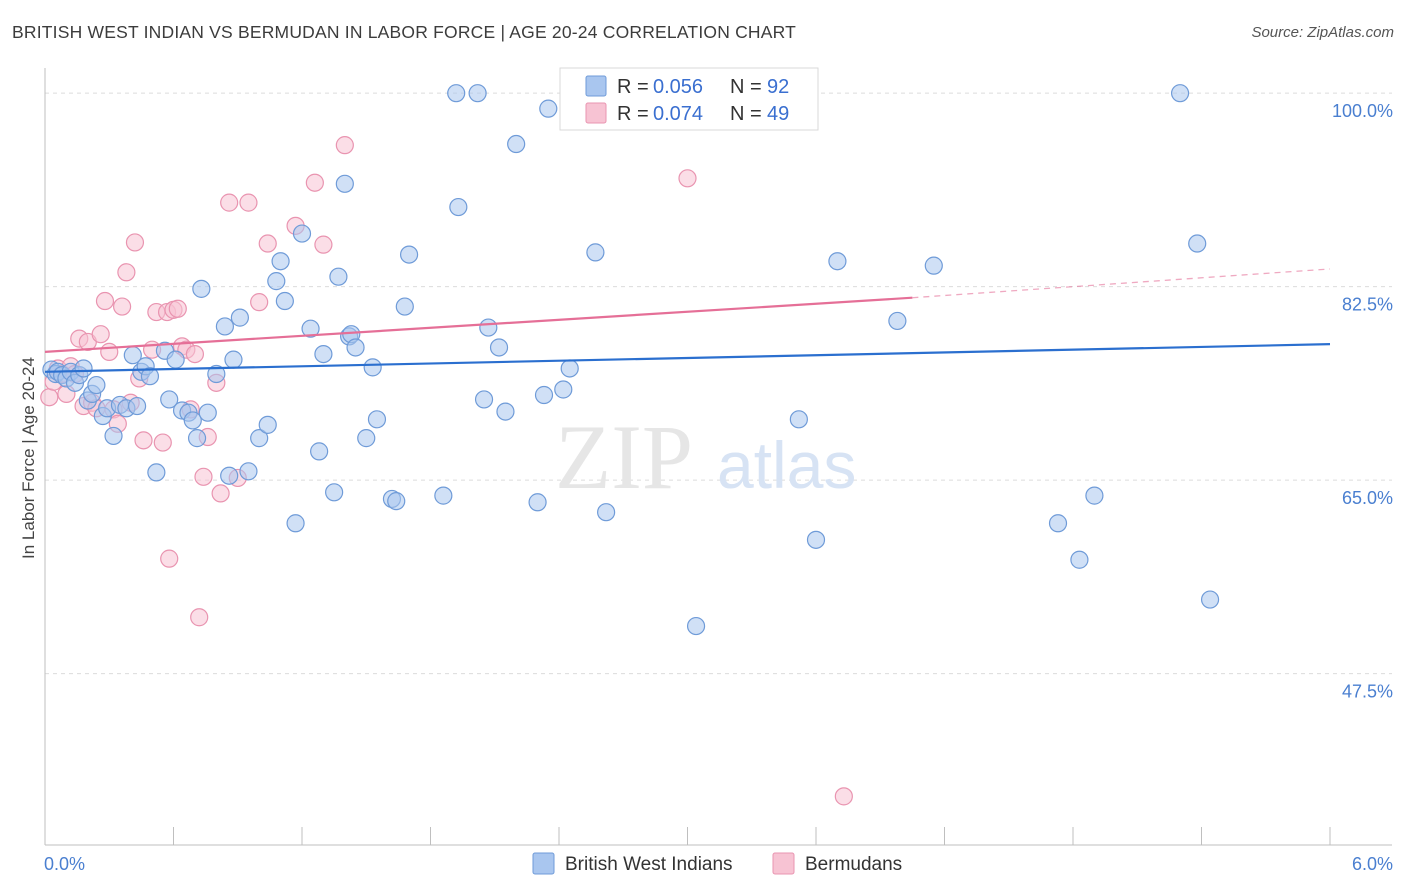  What do you see at coordinates (1362, 401) in the screenshot?
I see `y-tick-labels: 47.5% 65.0% 82.5% 100.0%` at bounding box center [1362, 401].